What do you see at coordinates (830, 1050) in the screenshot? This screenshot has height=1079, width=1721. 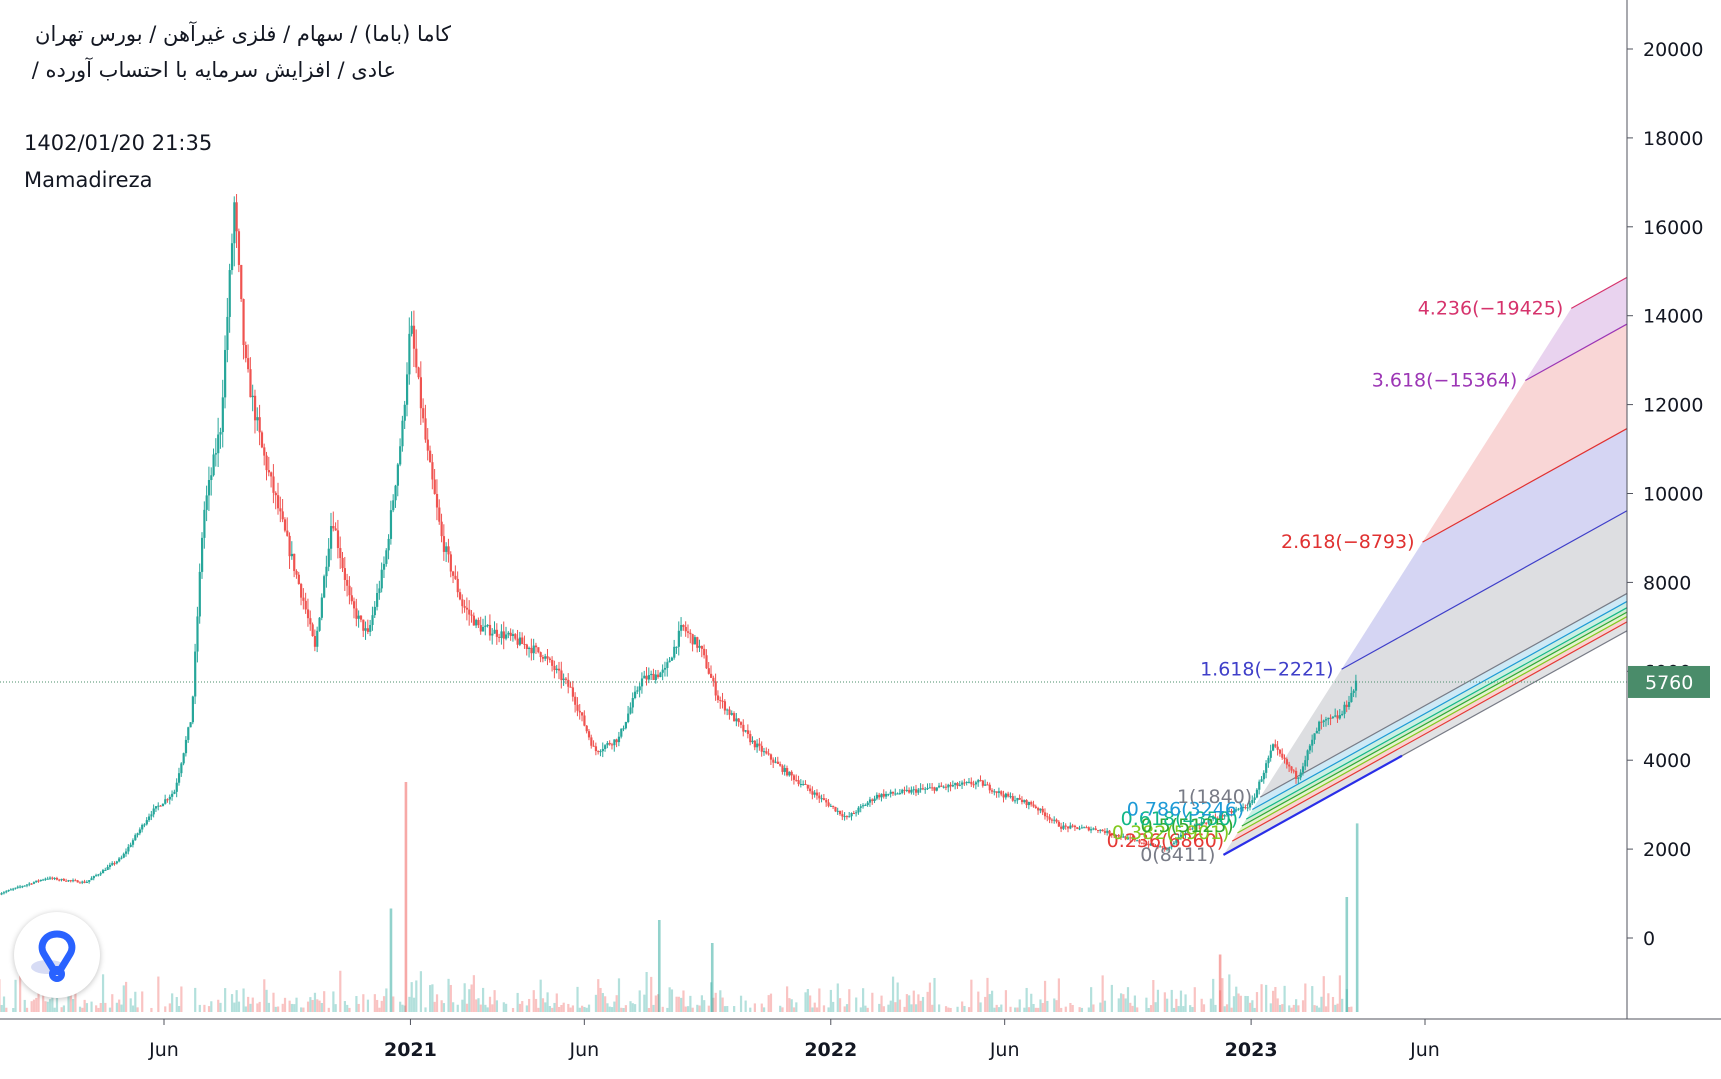 I see `x-tick-label: 2022` at bounding box center [830, 1050].